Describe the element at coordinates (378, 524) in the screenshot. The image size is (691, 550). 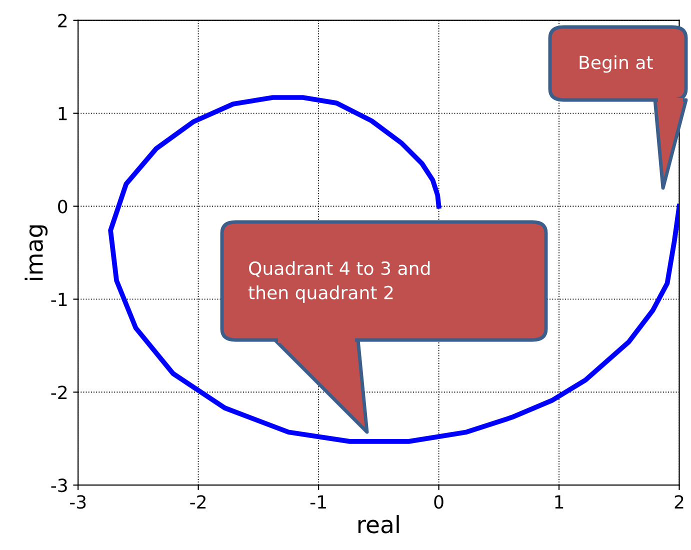
I see `x-axis-title: real` at that location.